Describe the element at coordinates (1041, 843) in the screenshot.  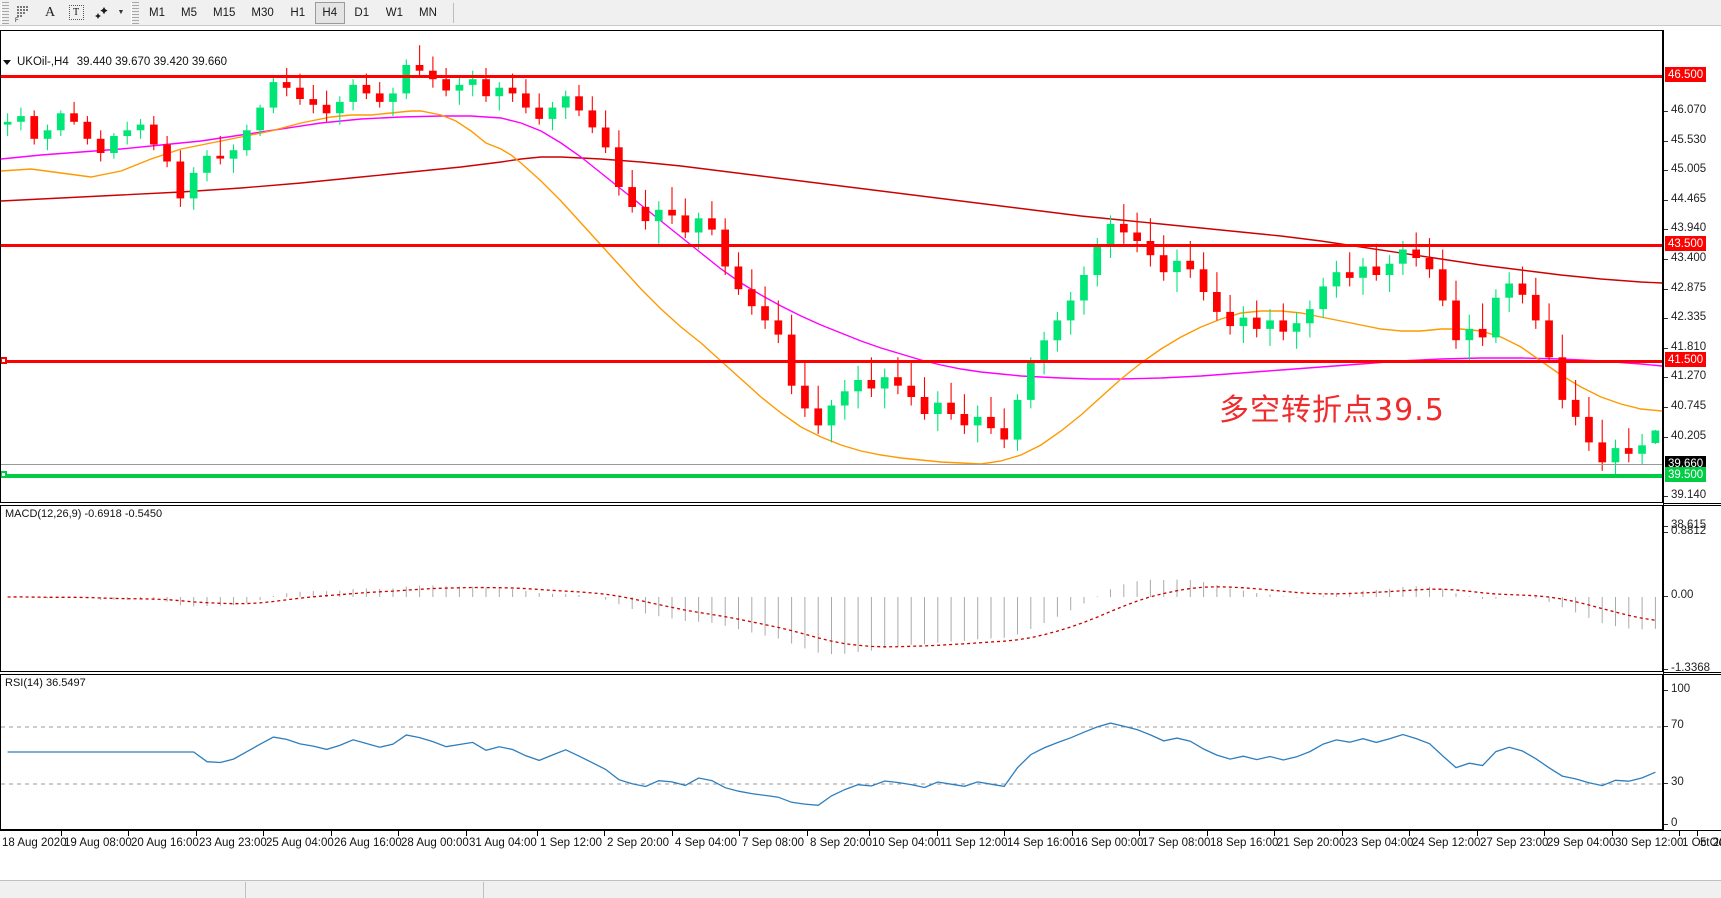
I see `time-axis-label: 14 Sep 16:00` at that location.